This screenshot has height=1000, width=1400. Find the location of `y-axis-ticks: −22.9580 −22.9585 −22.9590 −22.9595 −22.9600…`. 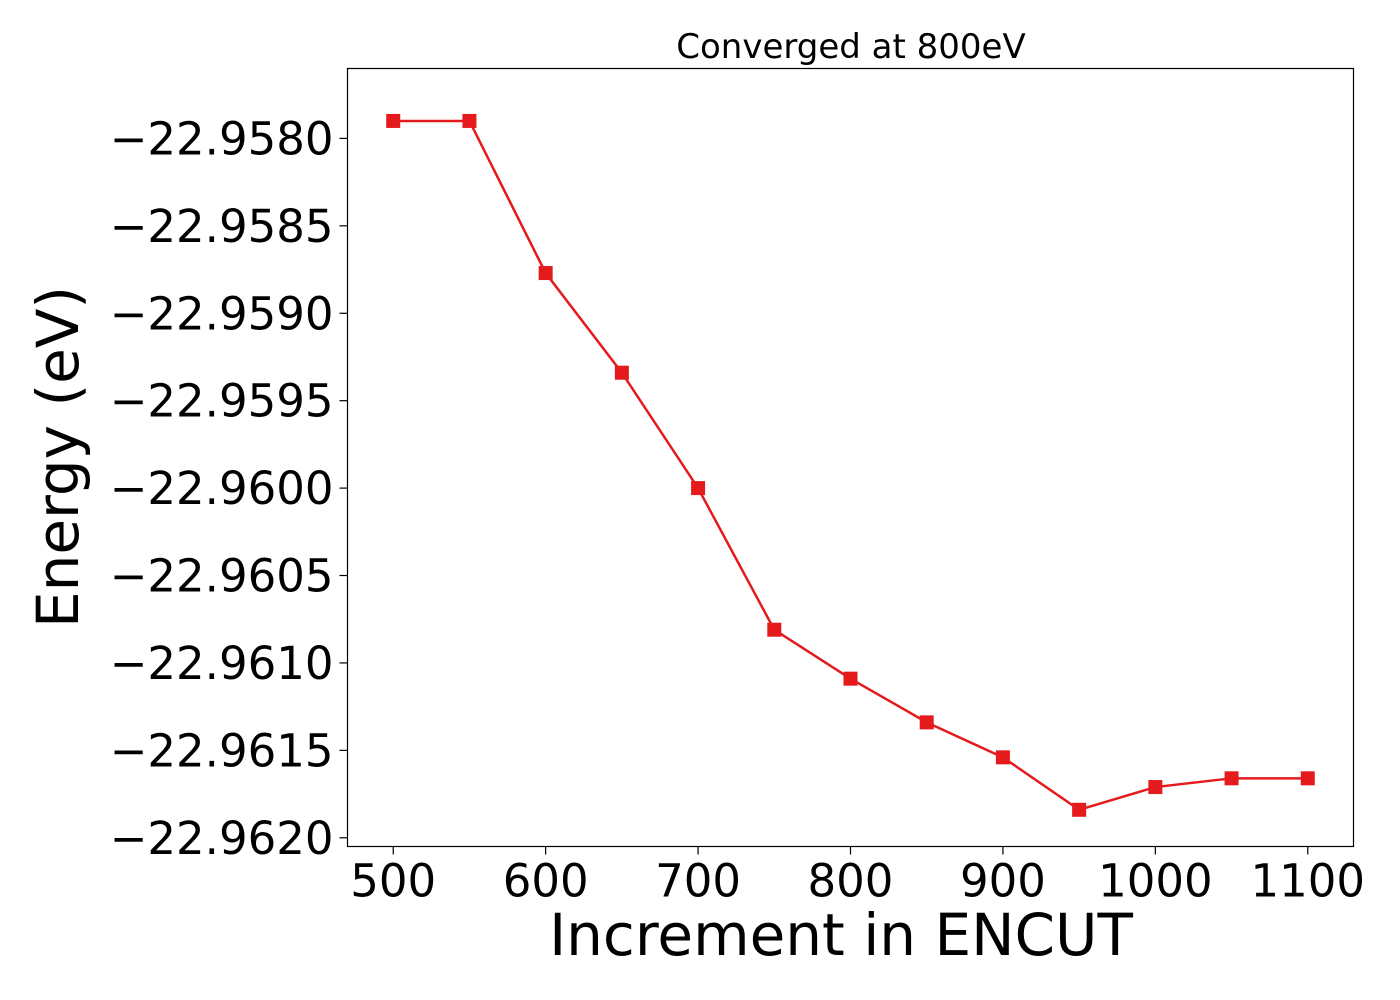

y-axis-ticks: −22.9580 −22.9585 −22.9590 −22.9595 −22.9600… is located at coordinates (229, 488).